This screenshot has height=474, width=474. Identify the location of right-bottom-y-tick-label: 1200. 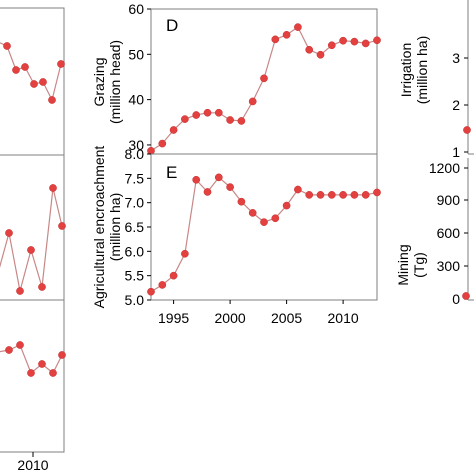
(444, 168).